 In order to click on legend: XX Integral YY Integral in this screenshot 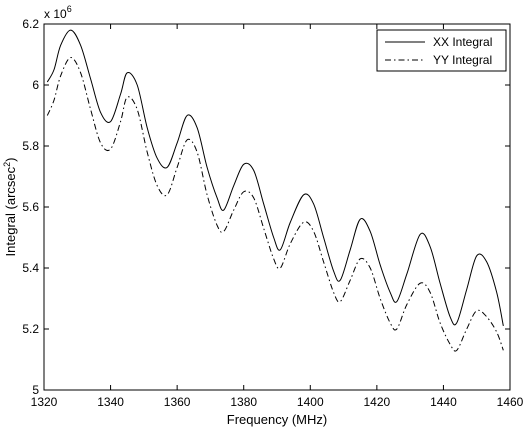, I will do `click(441, 50)`.